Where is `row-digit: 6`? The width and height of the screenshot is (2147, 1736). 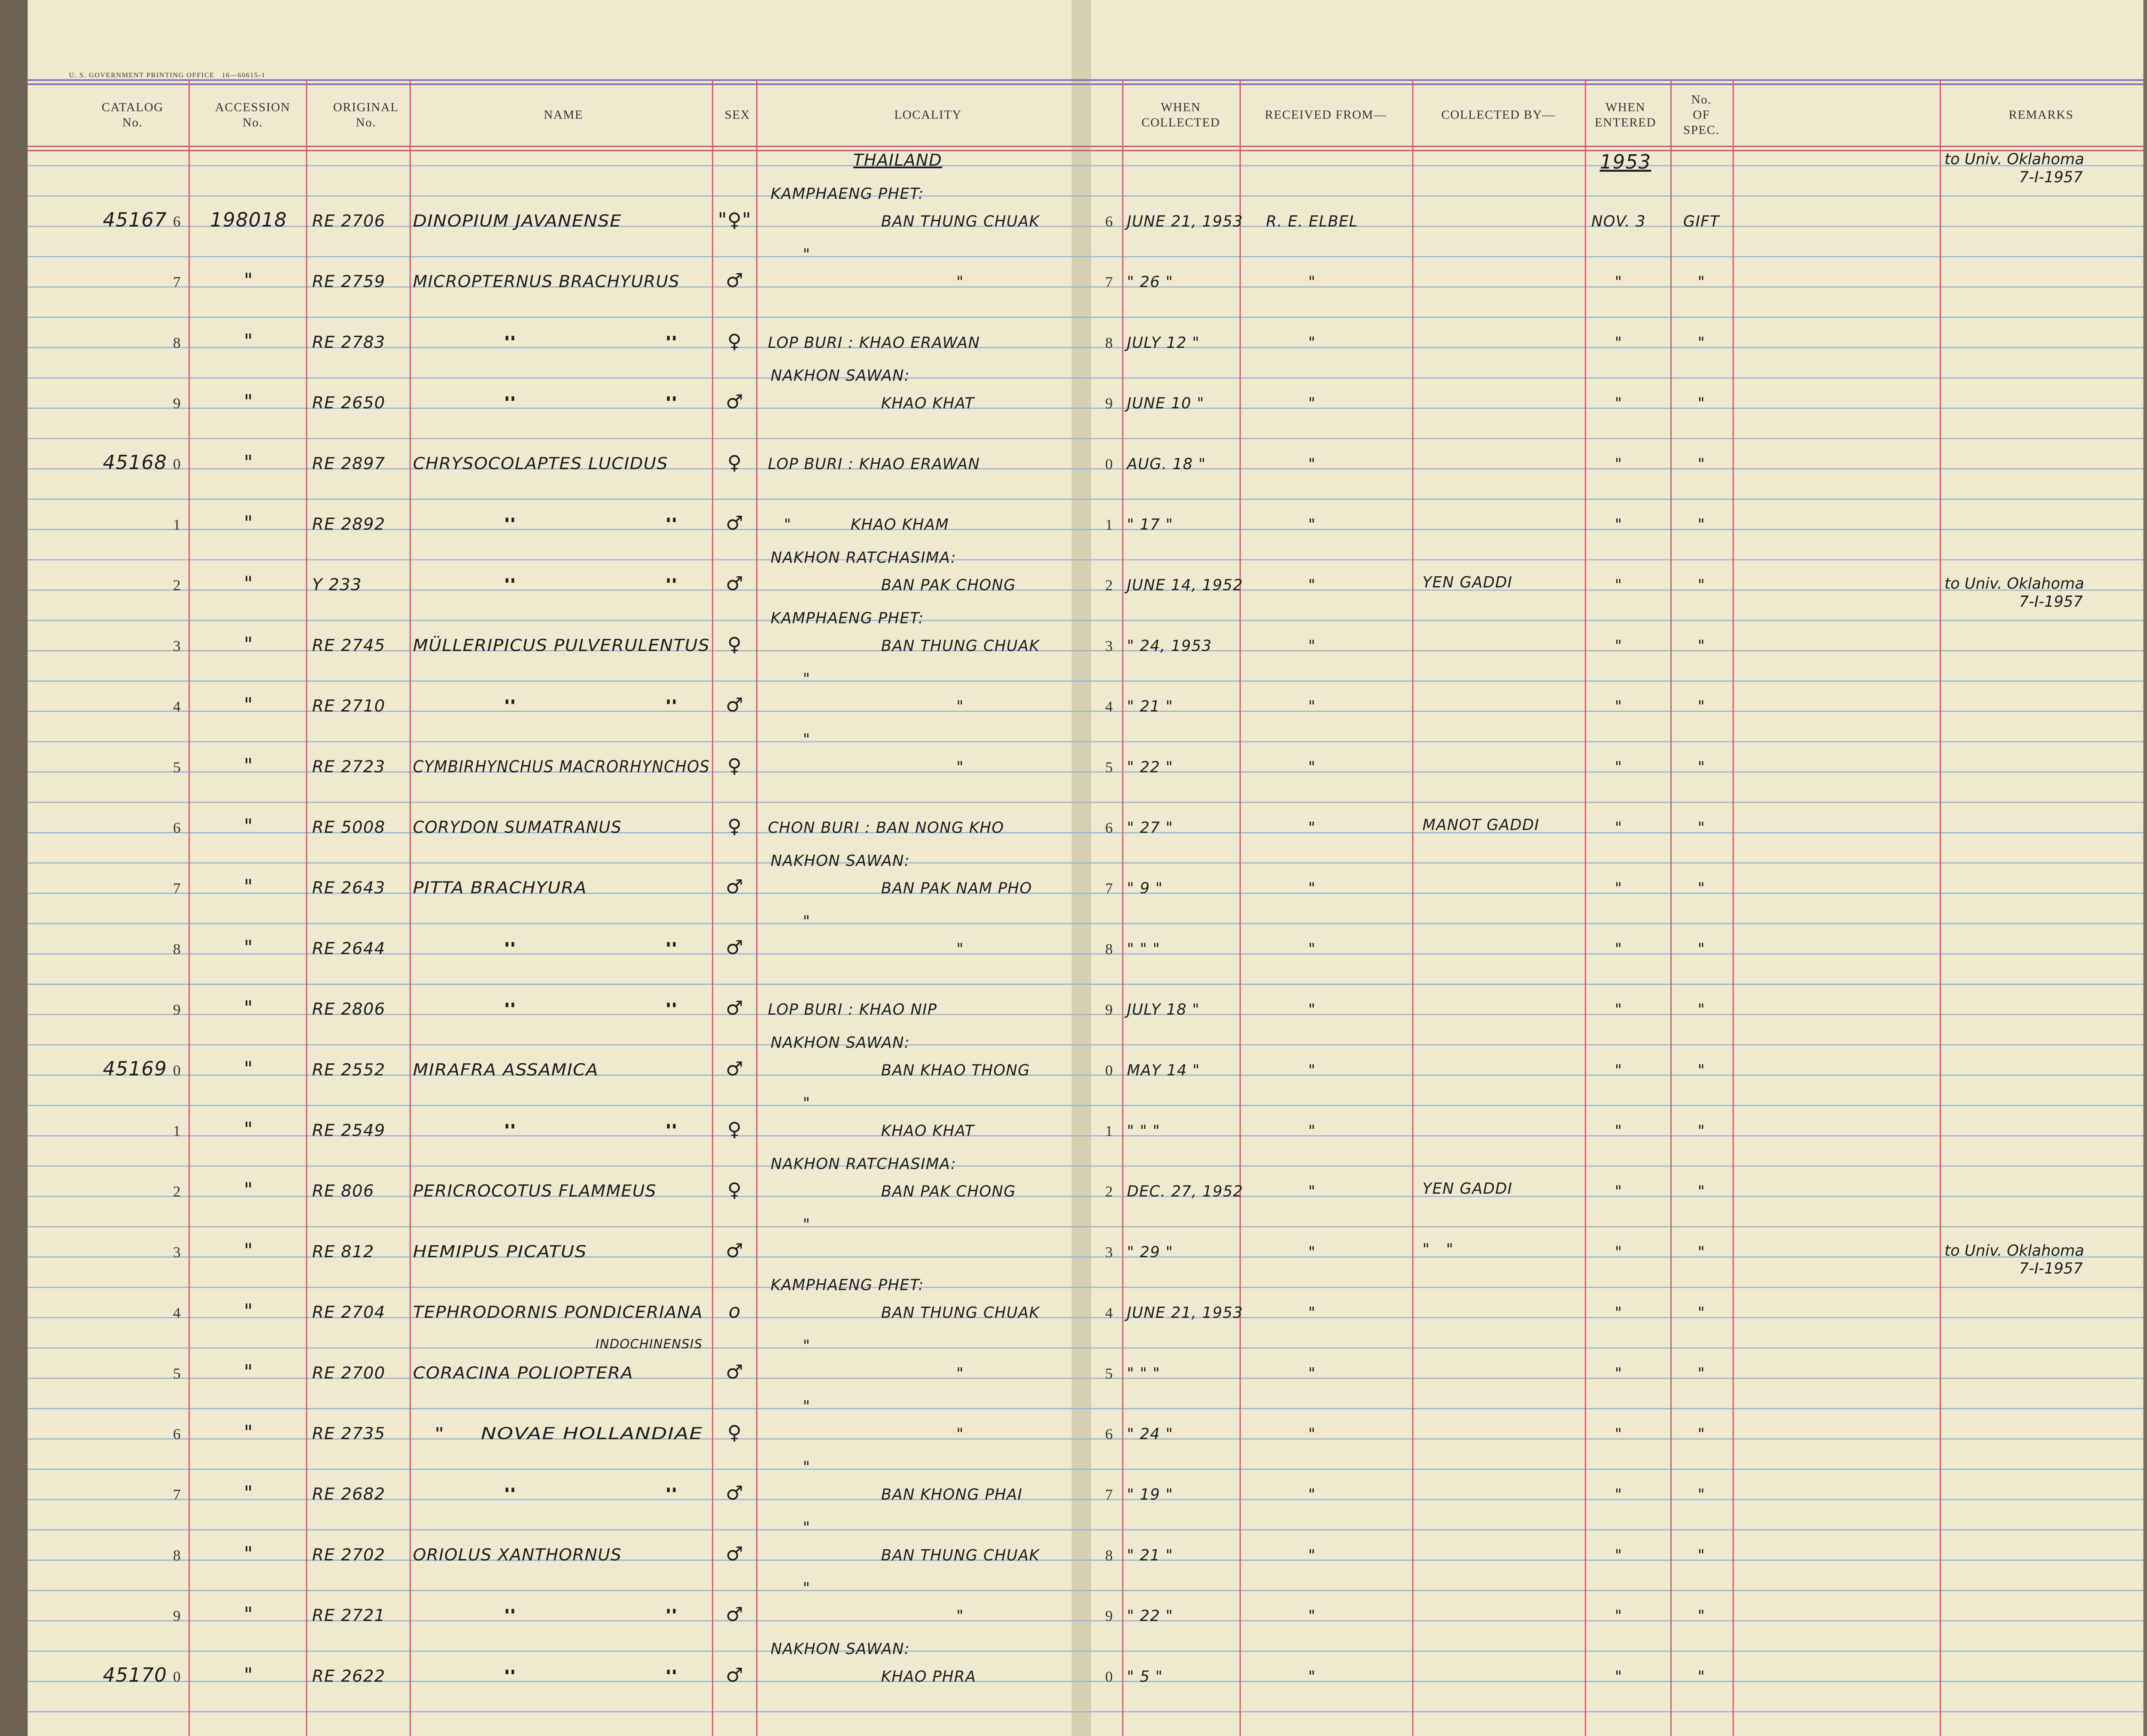
row-digit: 6 is located at coordinates (1109, 828).